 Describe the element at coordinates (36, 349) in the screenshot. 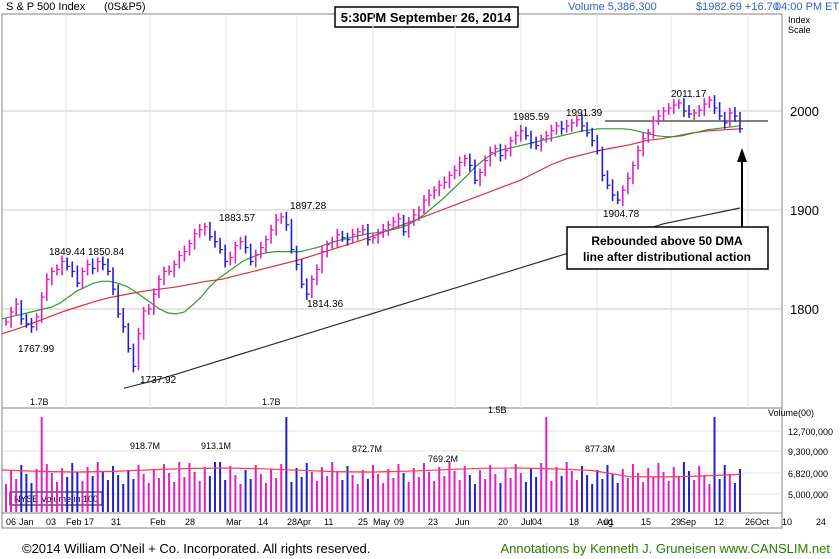

I see `price-annotation: 1767.99` at that location.